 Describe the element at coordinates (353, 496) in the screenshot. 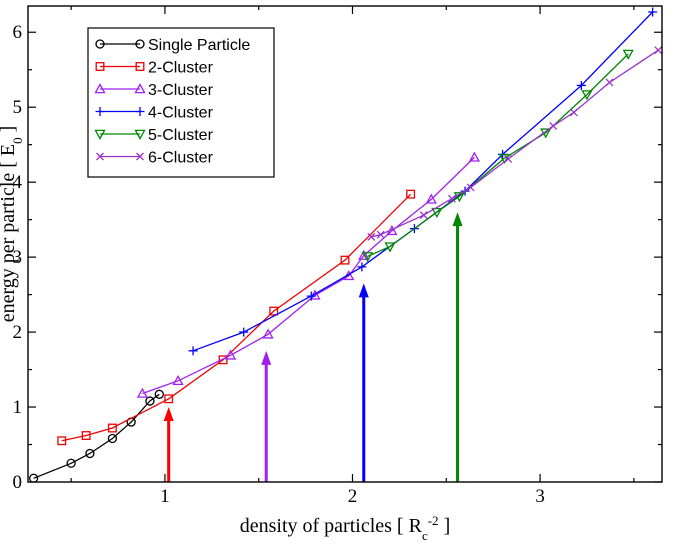

I see `x-tick-label: 2` at that location.